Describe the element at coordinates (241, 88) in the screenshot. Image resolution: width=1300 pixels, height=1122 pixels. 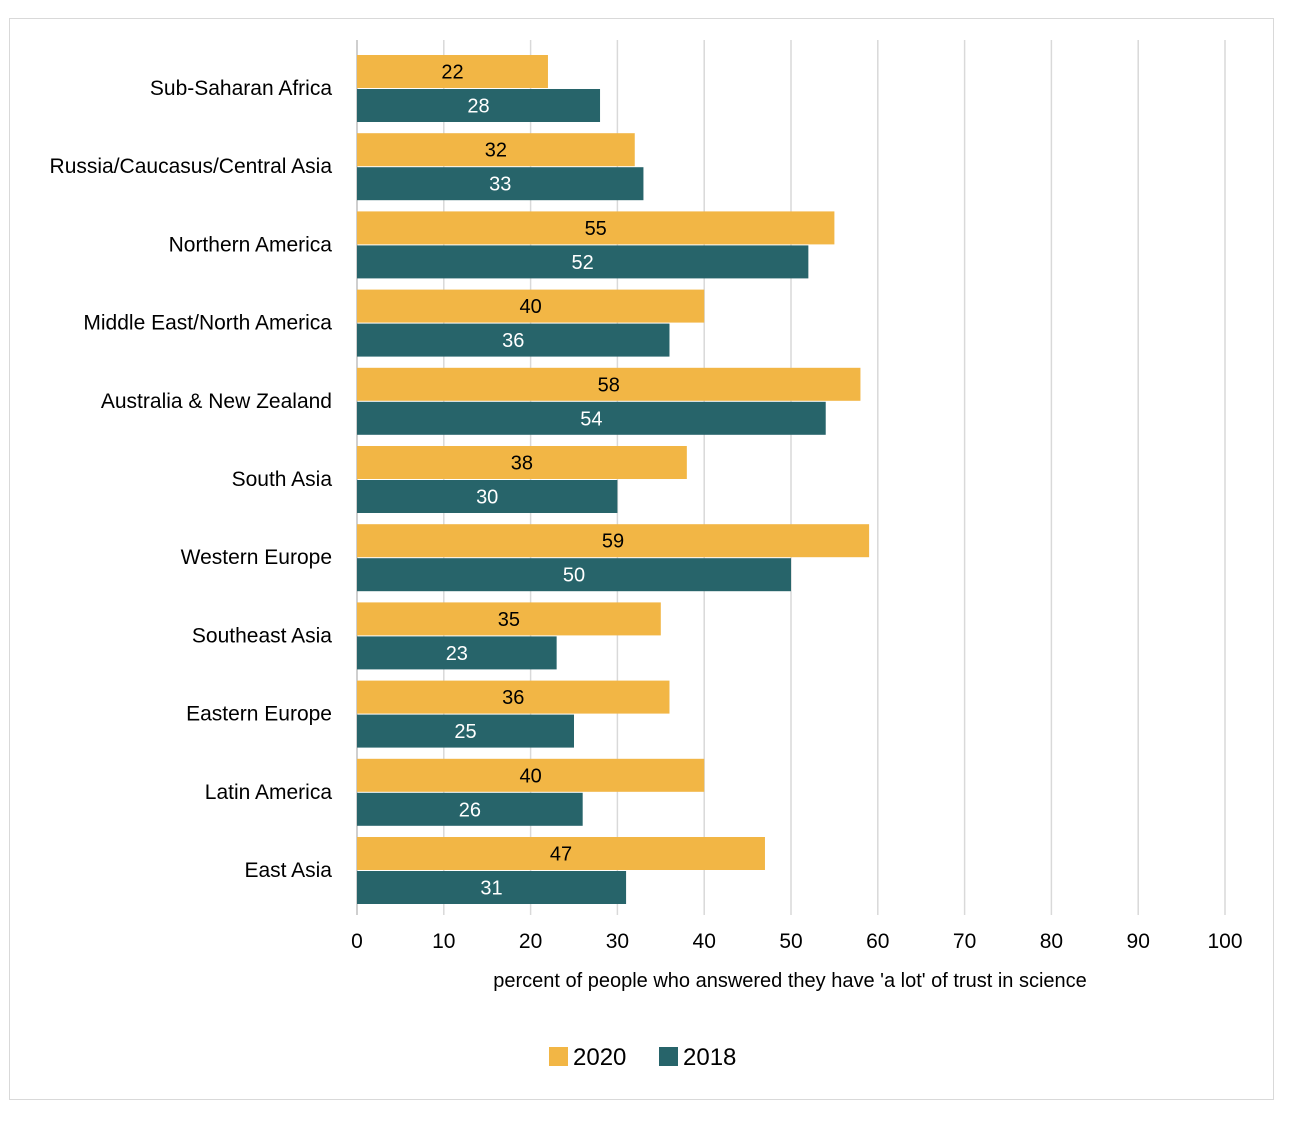
I see `category-label: Sub-Saharan Africa` at that location.